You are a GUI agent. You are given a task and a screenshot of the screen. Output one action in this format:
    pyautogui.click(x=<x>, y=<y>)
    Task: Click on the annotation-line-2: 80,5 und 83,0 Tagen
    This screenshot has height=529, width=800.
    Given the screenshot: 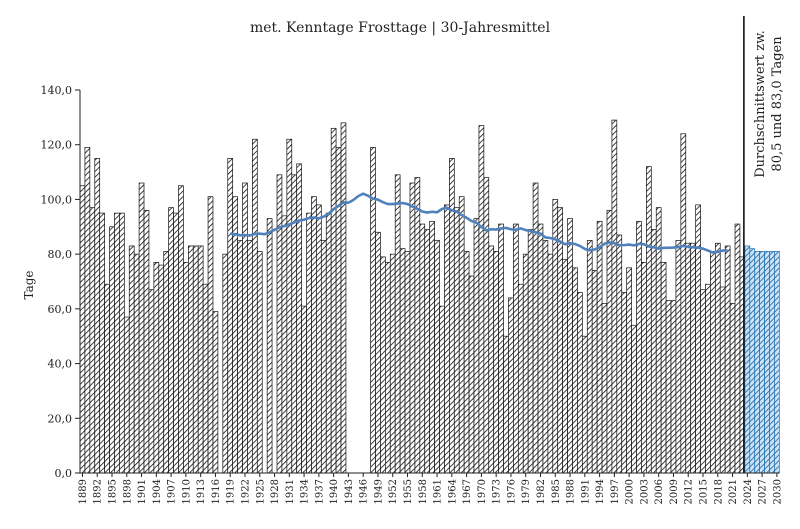 What is the action you would take?
    pyautogui.click(x=777, y=104)
    